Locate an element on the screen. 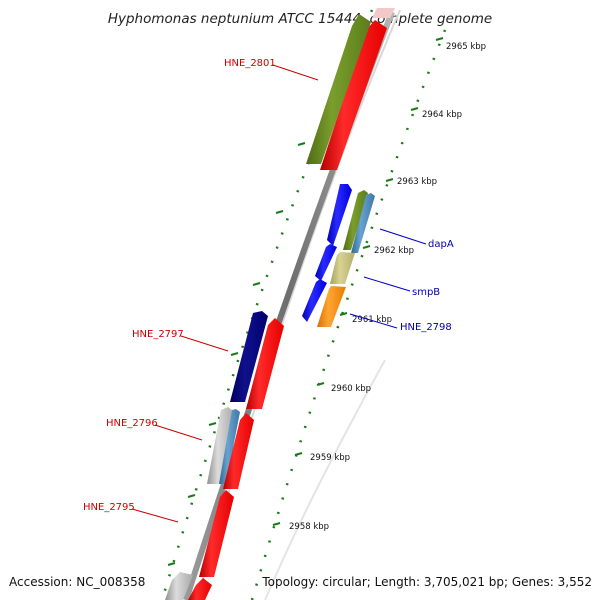  leader-hne2801 is located at coordinates (295, 72).